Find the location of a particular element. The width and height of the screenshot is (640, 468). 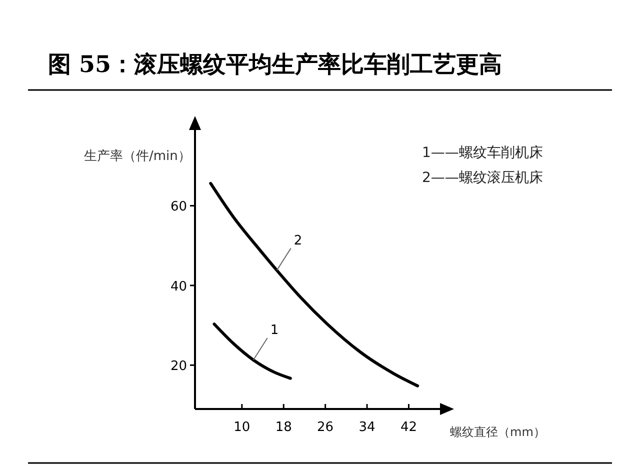

y-axis-title: 生产率（件/min） is located at coordinates (137, 156).